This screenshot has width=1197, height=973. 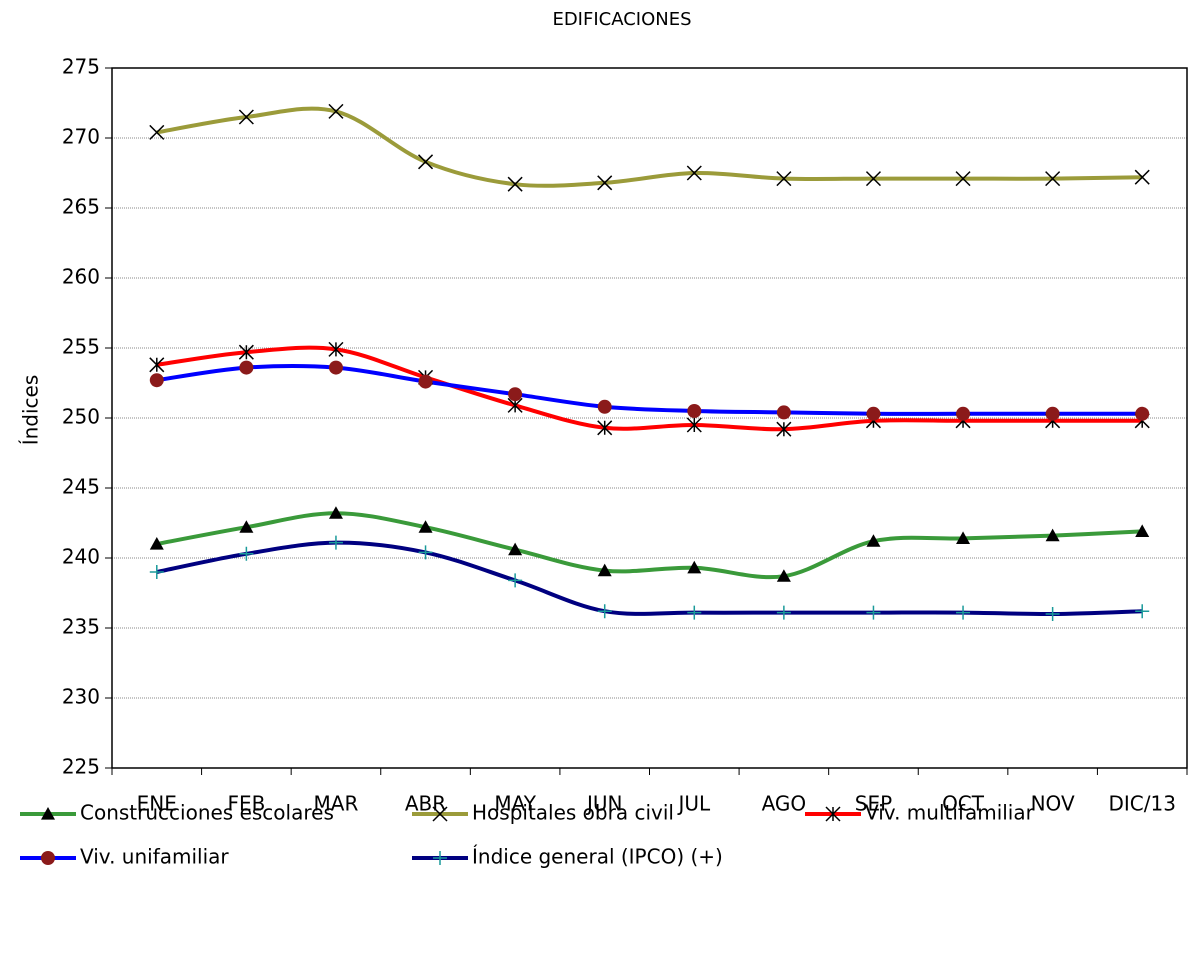 I want to click on x-tick-label: OCT, so click(x=963, y=804).